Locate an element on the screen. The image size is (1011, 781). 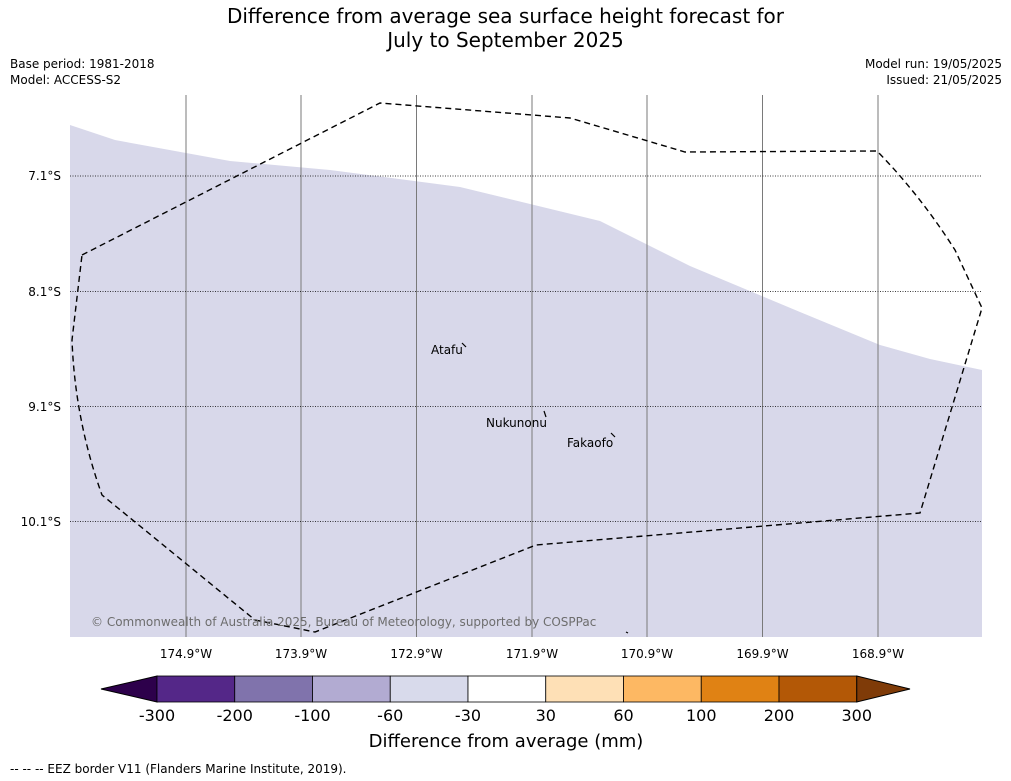
base-period: Base period: 1981-2018 is located at coordinates (82, 64).